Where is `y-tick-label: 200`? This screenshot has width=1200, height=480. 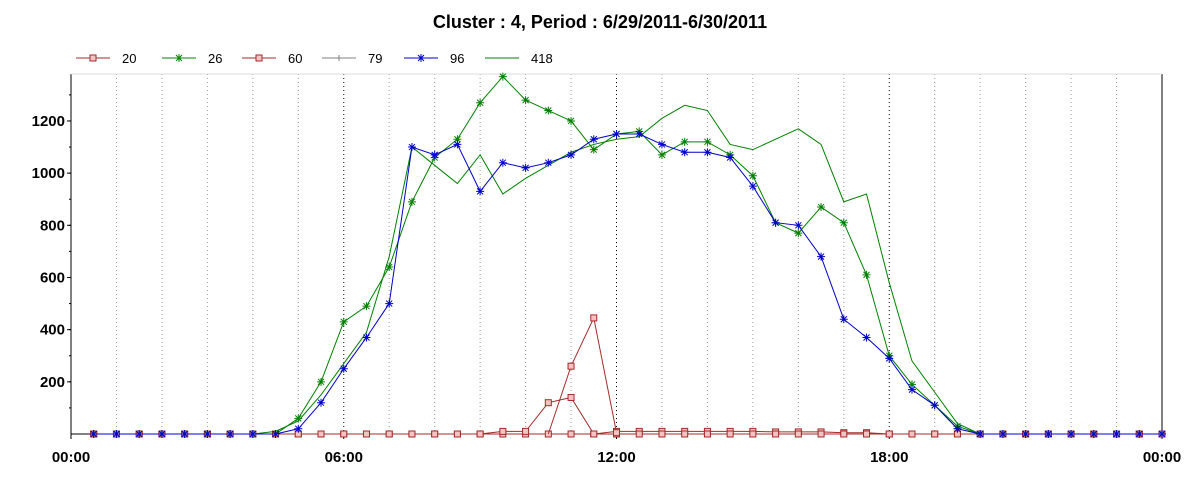
y-tick-label: 200 is located at coordinates (52, 382).